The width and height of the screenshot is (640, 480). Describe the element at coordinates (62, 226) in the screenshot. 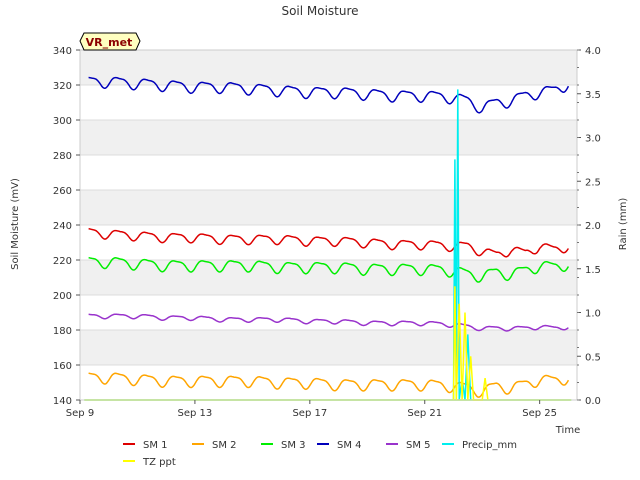

I see `y-tick-label: 240` at that location.